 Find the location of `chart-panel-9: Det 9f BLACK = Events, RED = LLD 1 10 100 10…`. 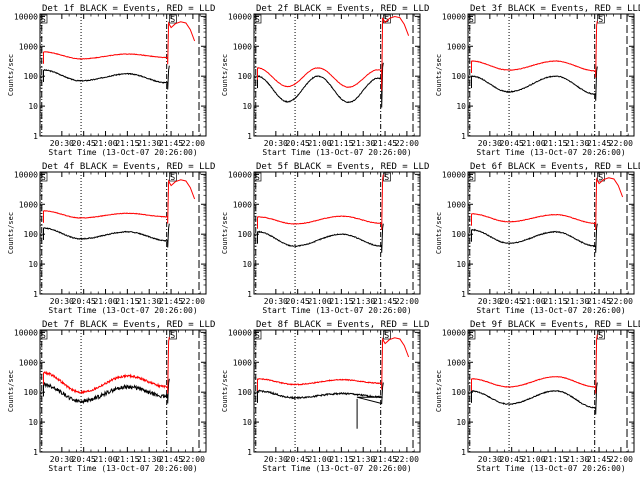

chart-panel-9: Det 9f BLACK = Events, RED = LLD 1 10 100 10… is located at coordinates (537, 396).